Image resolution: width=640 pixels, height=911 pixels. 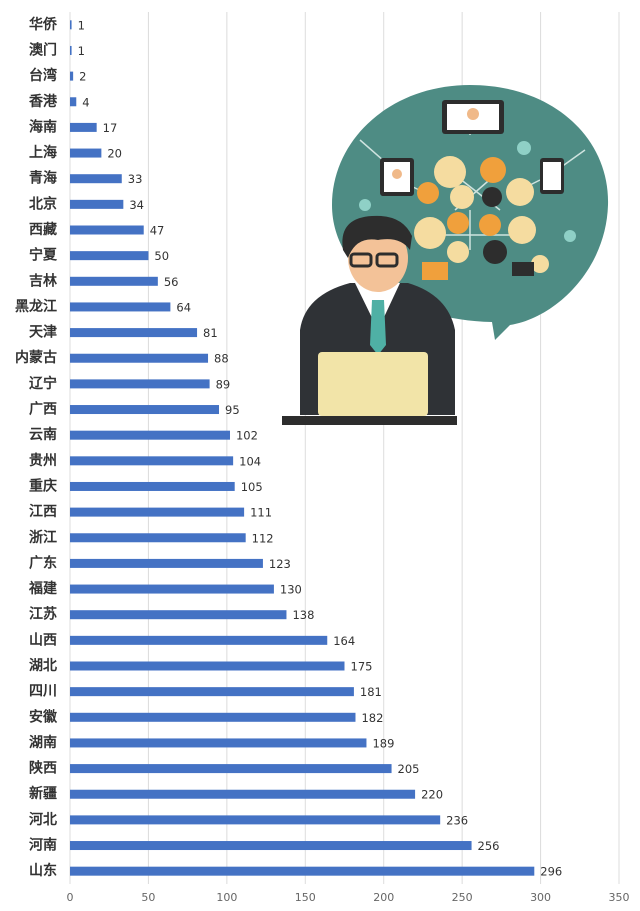 What do you see at coordinates (263, 538) in the screenshot?
I see `value-label: 112` at bounding box center [263, 538].